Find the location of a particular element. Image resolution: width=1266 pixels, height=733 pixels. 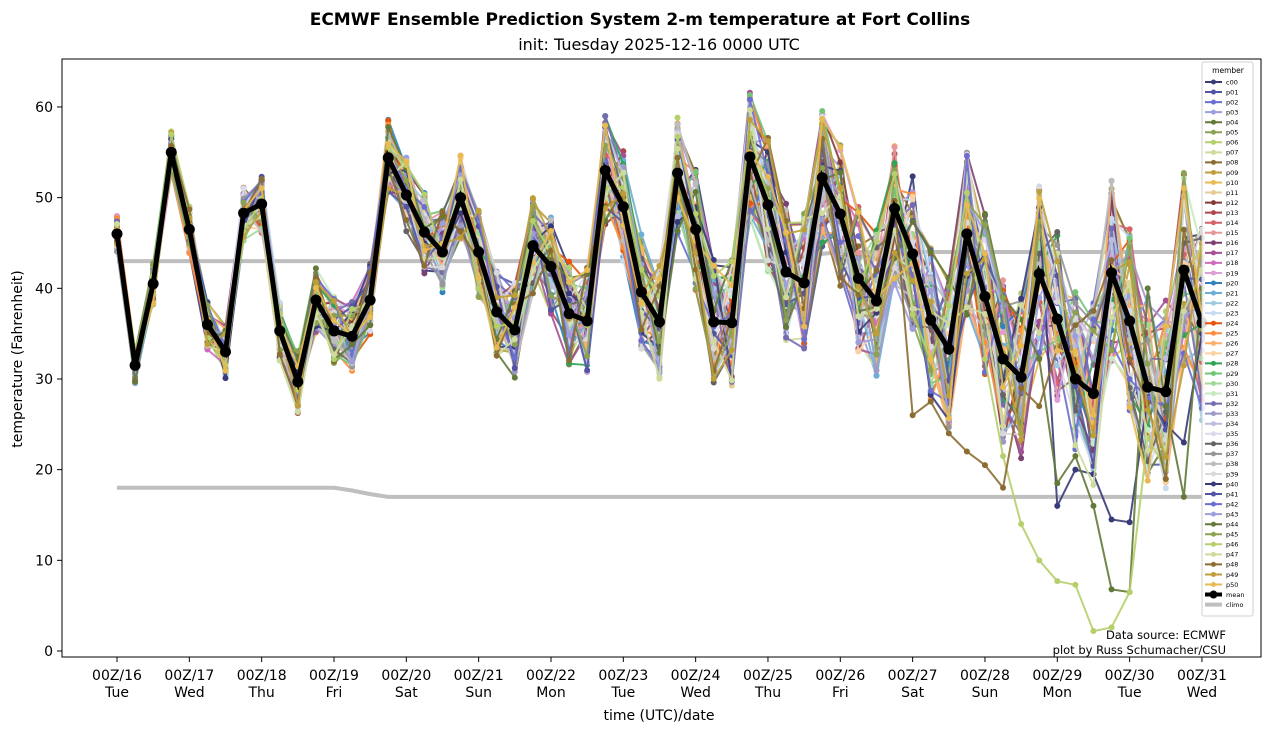

legend-item-p33: p33 is located at coordinates (1221, 414).